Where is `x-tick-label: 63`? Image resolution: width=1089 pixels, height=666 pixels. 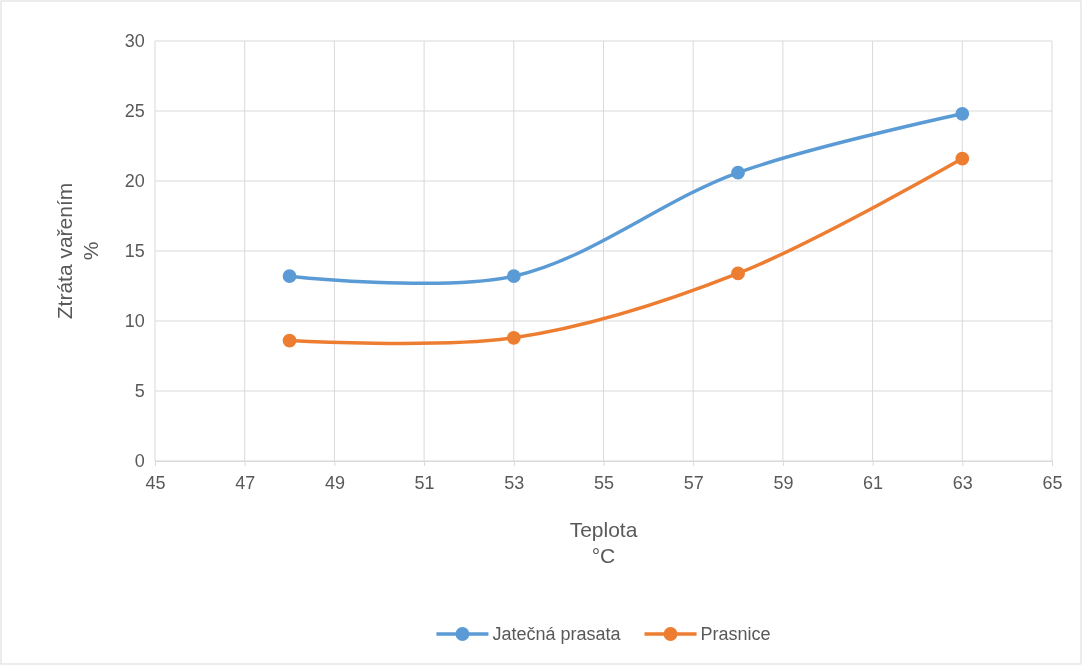 x-tick-label: 63 is located at coordinates (962, 482).